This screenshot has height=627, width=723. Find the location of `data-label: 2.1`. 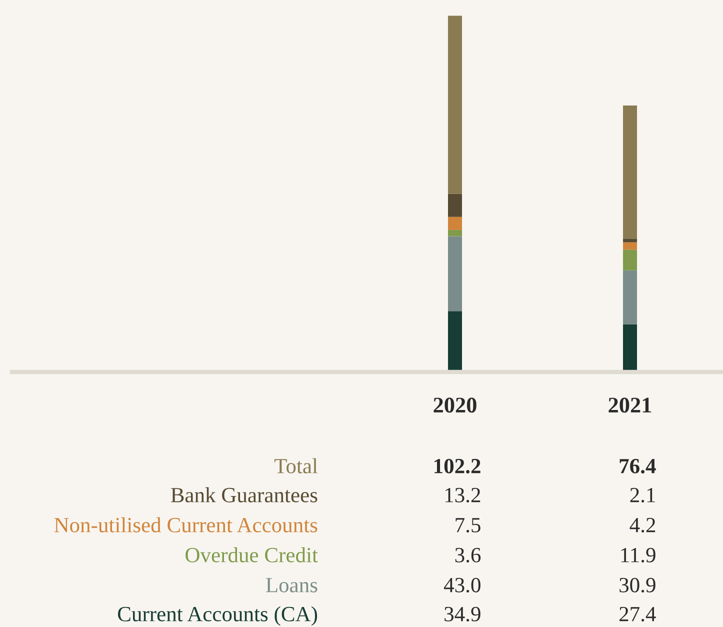

data-label: 2.1 is located at coordinates (642, 495).